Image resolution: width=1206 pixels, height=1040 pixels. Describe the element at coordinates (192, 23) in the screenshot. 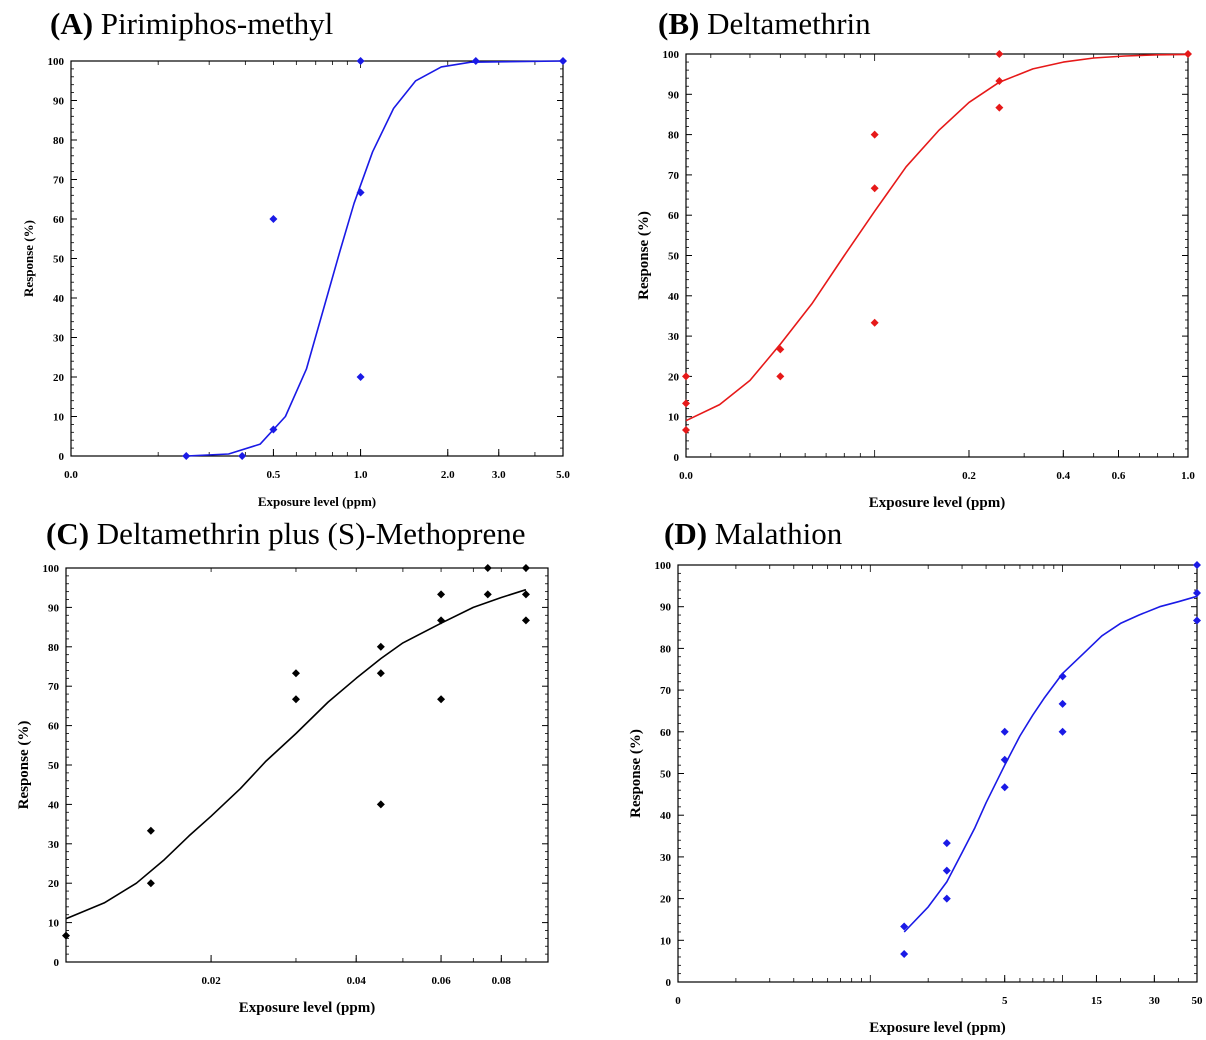

I see `panel-a-title: (A) Pirimiphos-methyl` at that location.